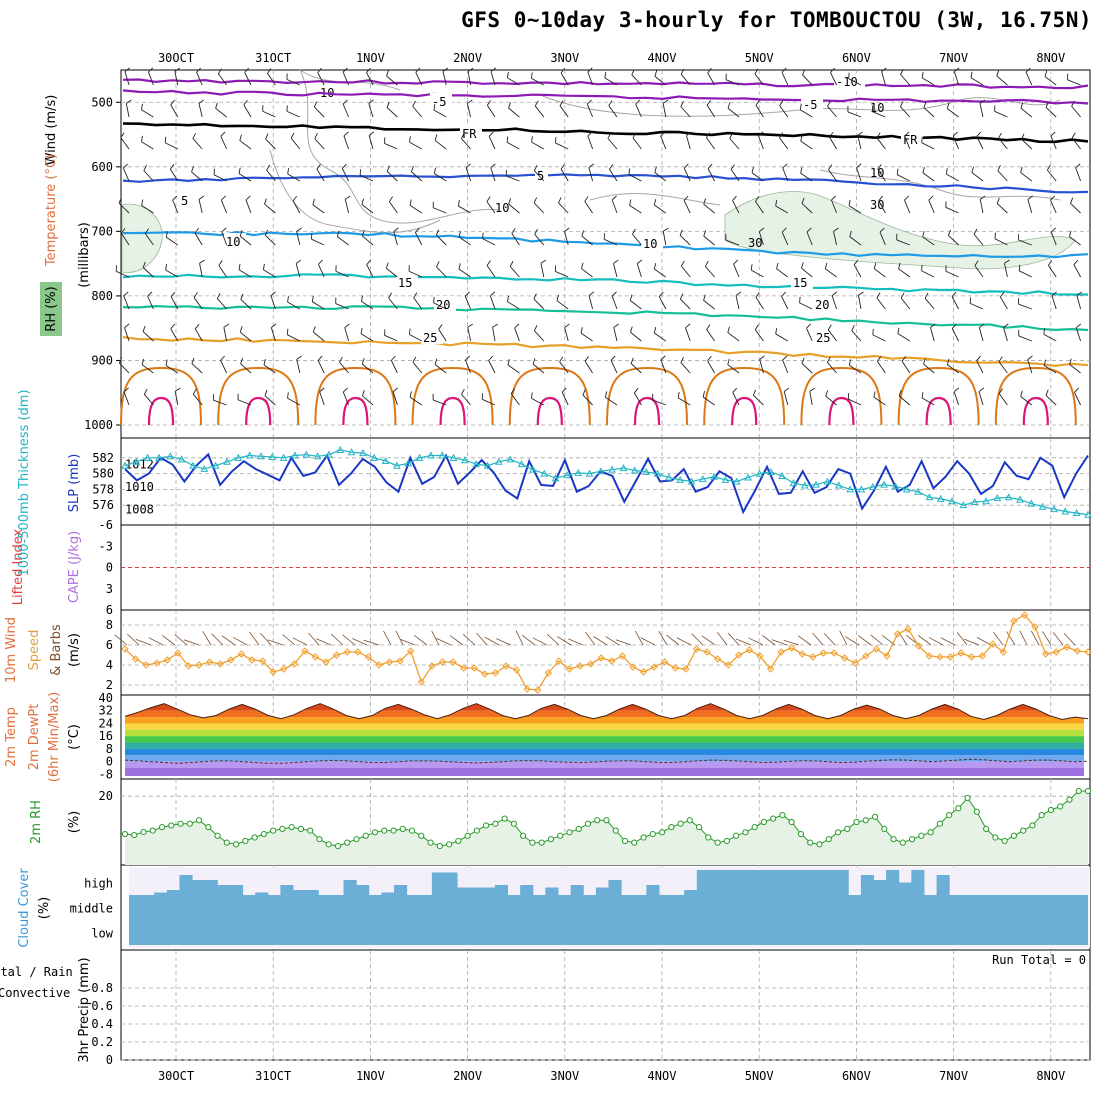 Image resolution: width=1100 pixels, height=1100 pixels. What do you see at coordinates (405, 283) in the screenshot?
I see `isotherm-label: 15` at bounding box center [405, 283].